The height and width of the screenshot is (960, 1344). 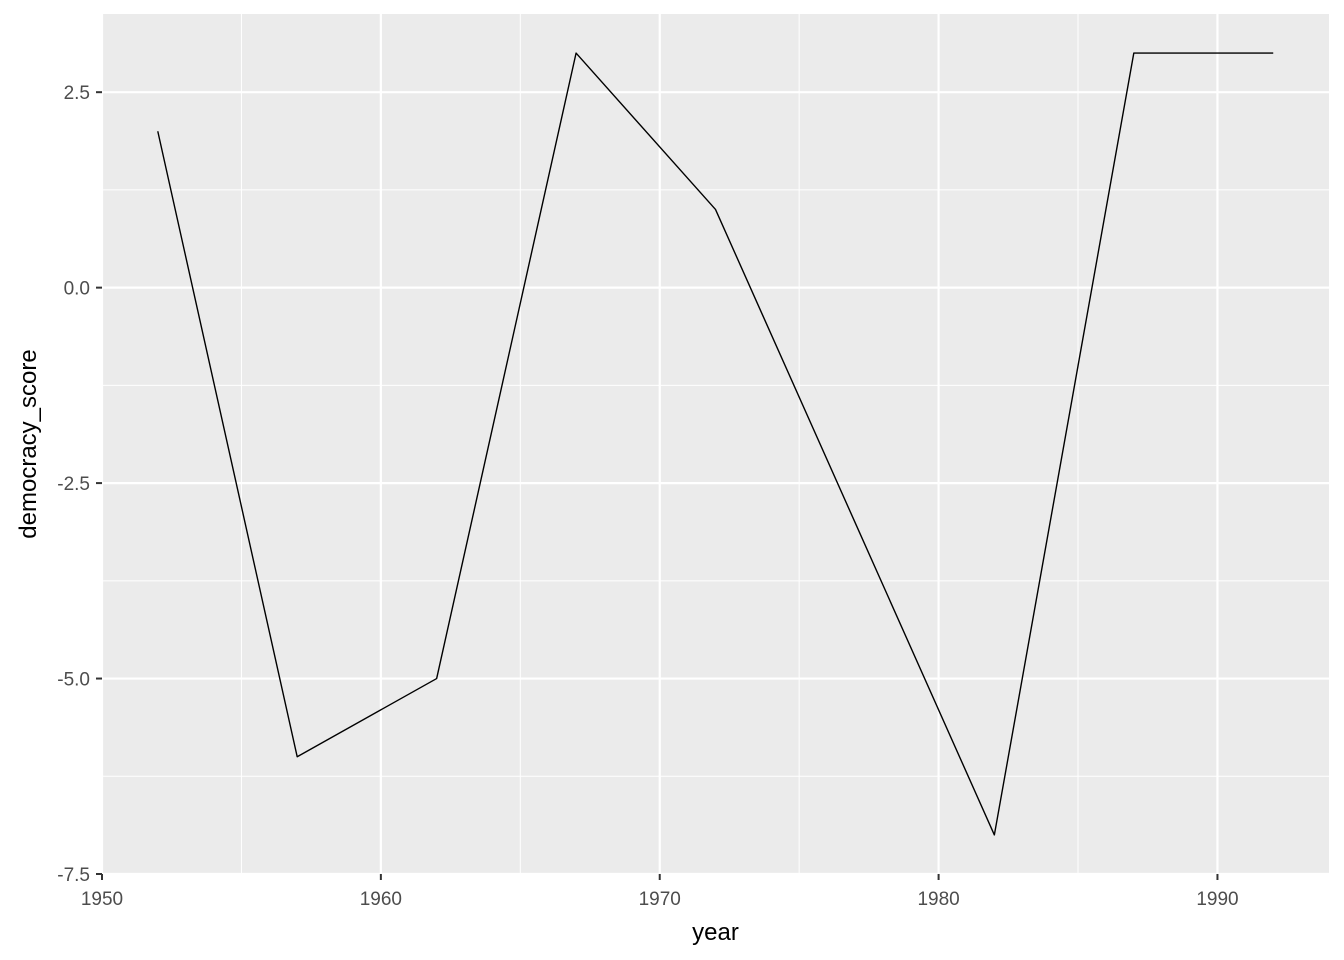 I want to click on x-tick-label: 1980, so click(x=938, y=899).